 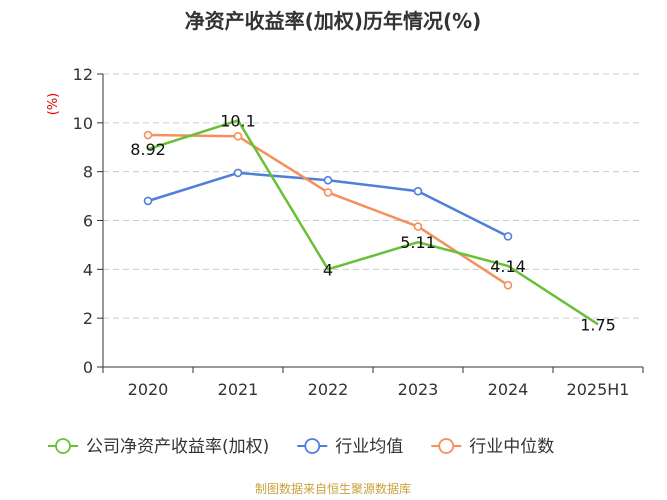 I want to click on point-s1-2024, so click(x=508, y=236).